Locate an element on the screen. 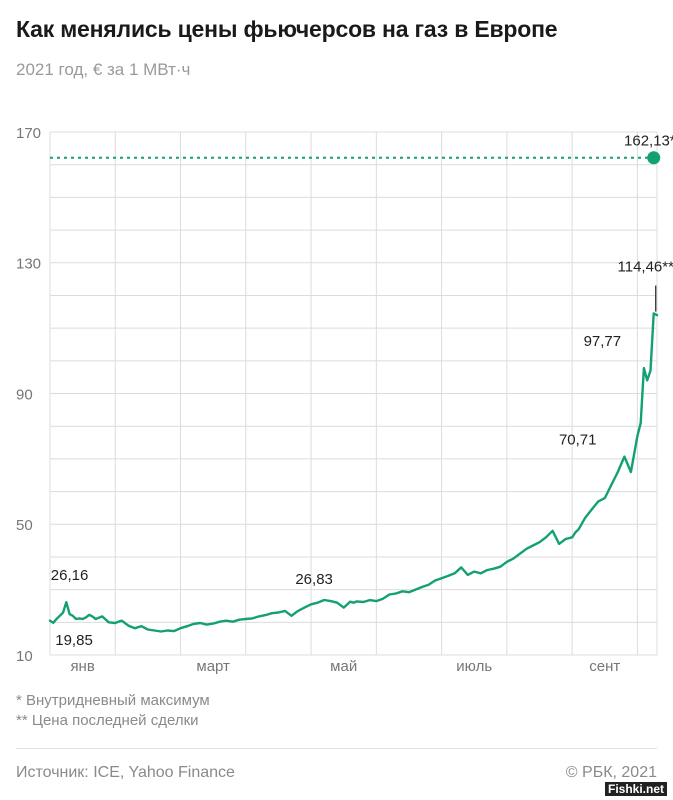 The height and width of the screenshot is (800, 673). max-point is located at coordinates (654, 158).